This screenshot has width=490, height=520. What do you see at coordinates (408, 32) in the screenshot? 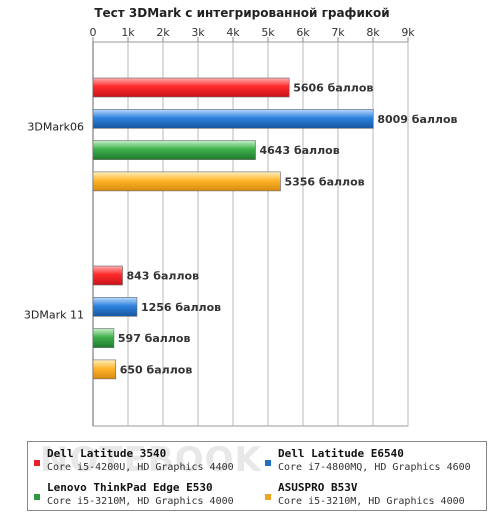
I see `x-tick-label: 9k` at bounding box center [408, 32].